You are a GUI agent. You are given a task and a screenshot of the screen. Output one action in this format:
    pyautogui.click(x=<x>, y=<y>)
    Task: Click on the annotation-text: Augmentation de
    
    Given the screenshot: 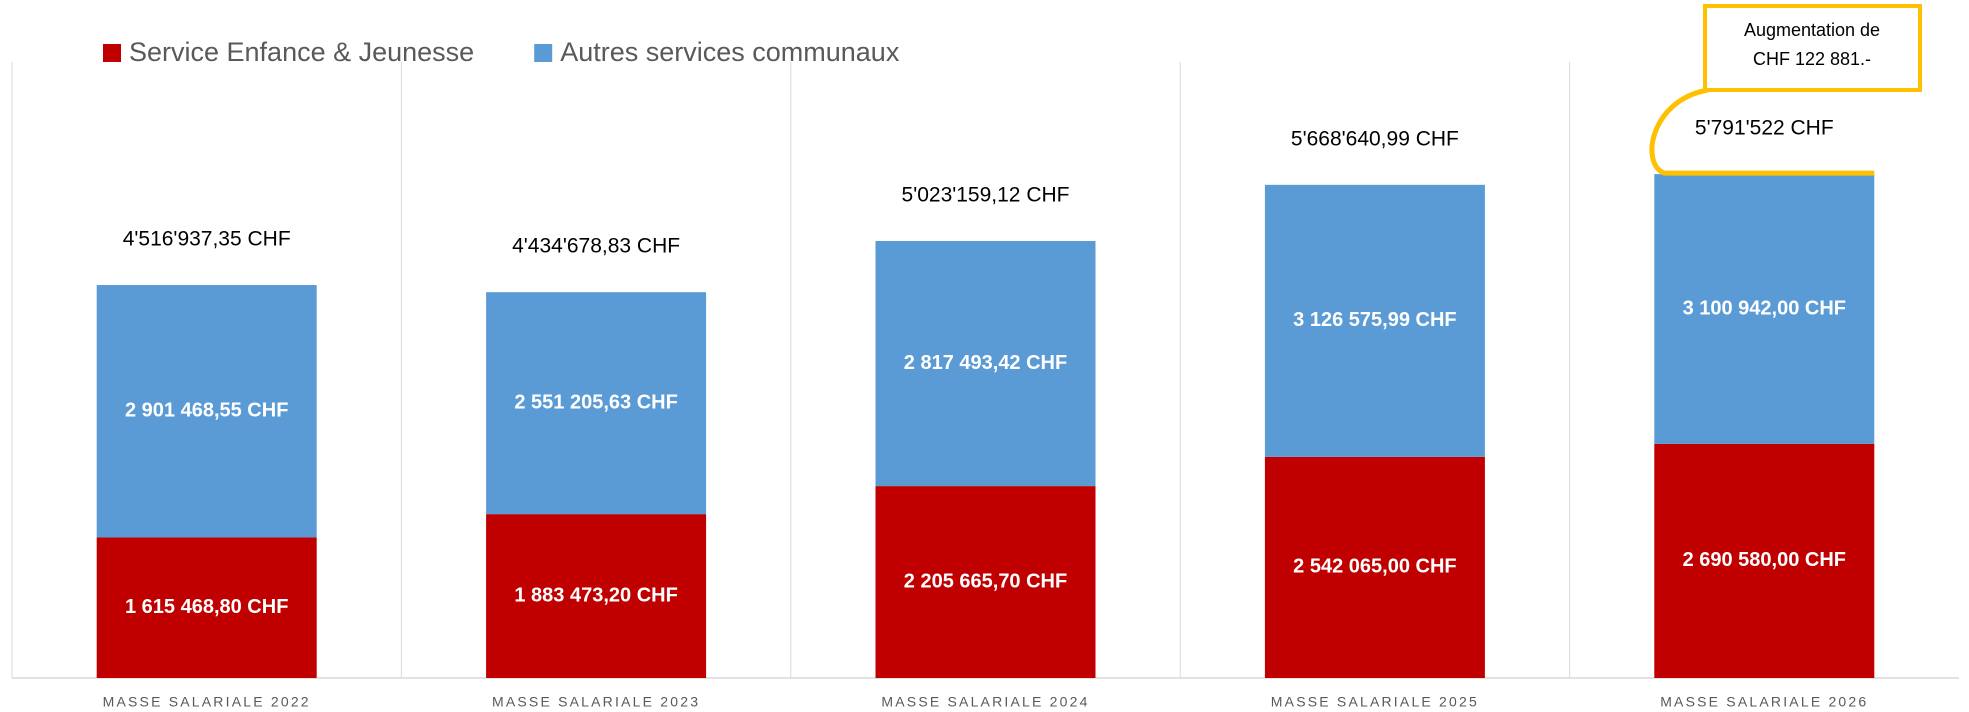 What is the action you would take?
    pyautogui.click(x=1812, y=30)
    